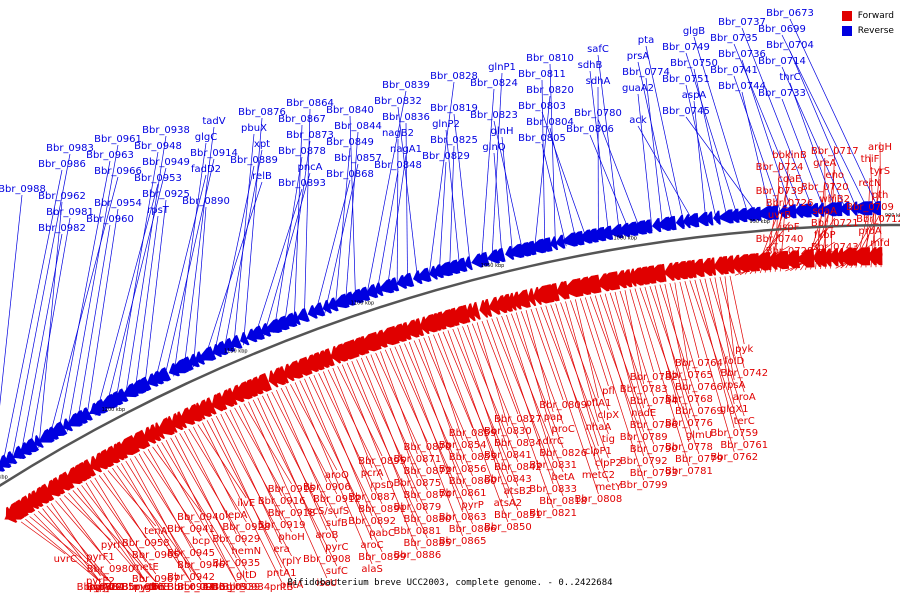 The height and width of the screenshot is (600, 900). I want to click on reverse-gene-label: Bbr_0704, so click(790, 45).